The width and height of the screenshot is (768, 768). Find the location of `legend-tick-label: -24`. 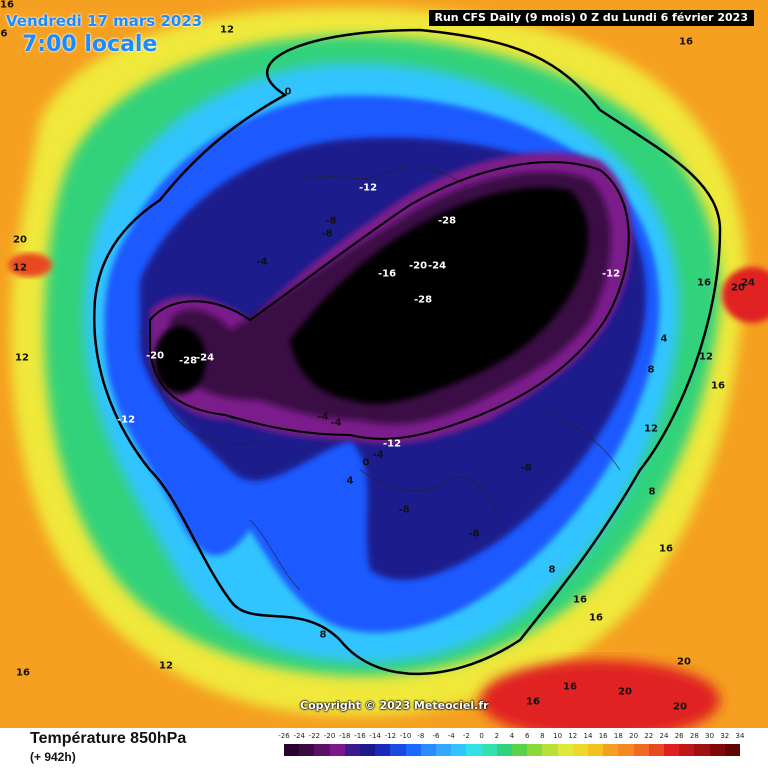

legend-tick-label: -24 is located at coordinates (299, 736).